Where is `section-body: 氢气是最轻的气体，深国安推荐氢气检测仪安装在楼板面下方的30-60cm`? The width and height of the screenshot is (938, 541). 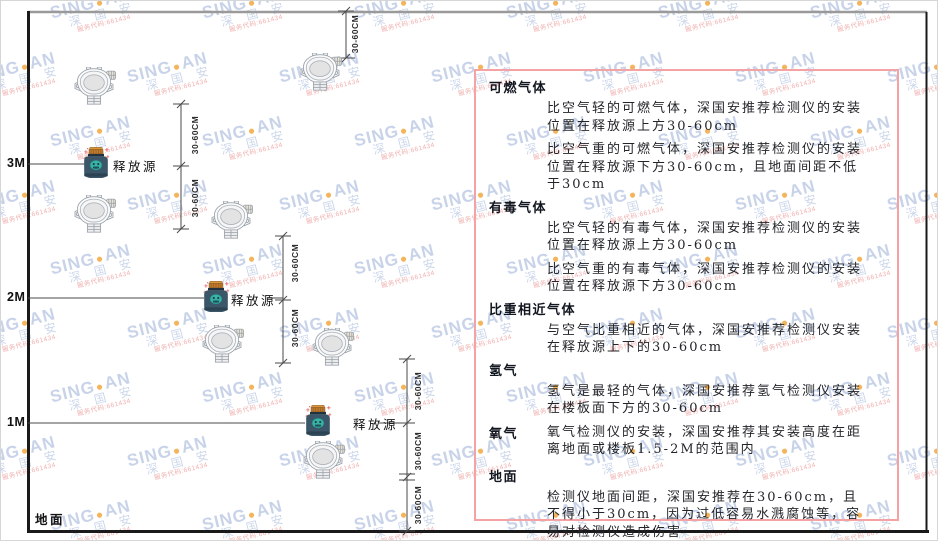 section-body: 氢气是最轻的气体，深国安推荐氢气检测仪安装在楼板面下方的30-60cm is located at coordinates (708, 400).